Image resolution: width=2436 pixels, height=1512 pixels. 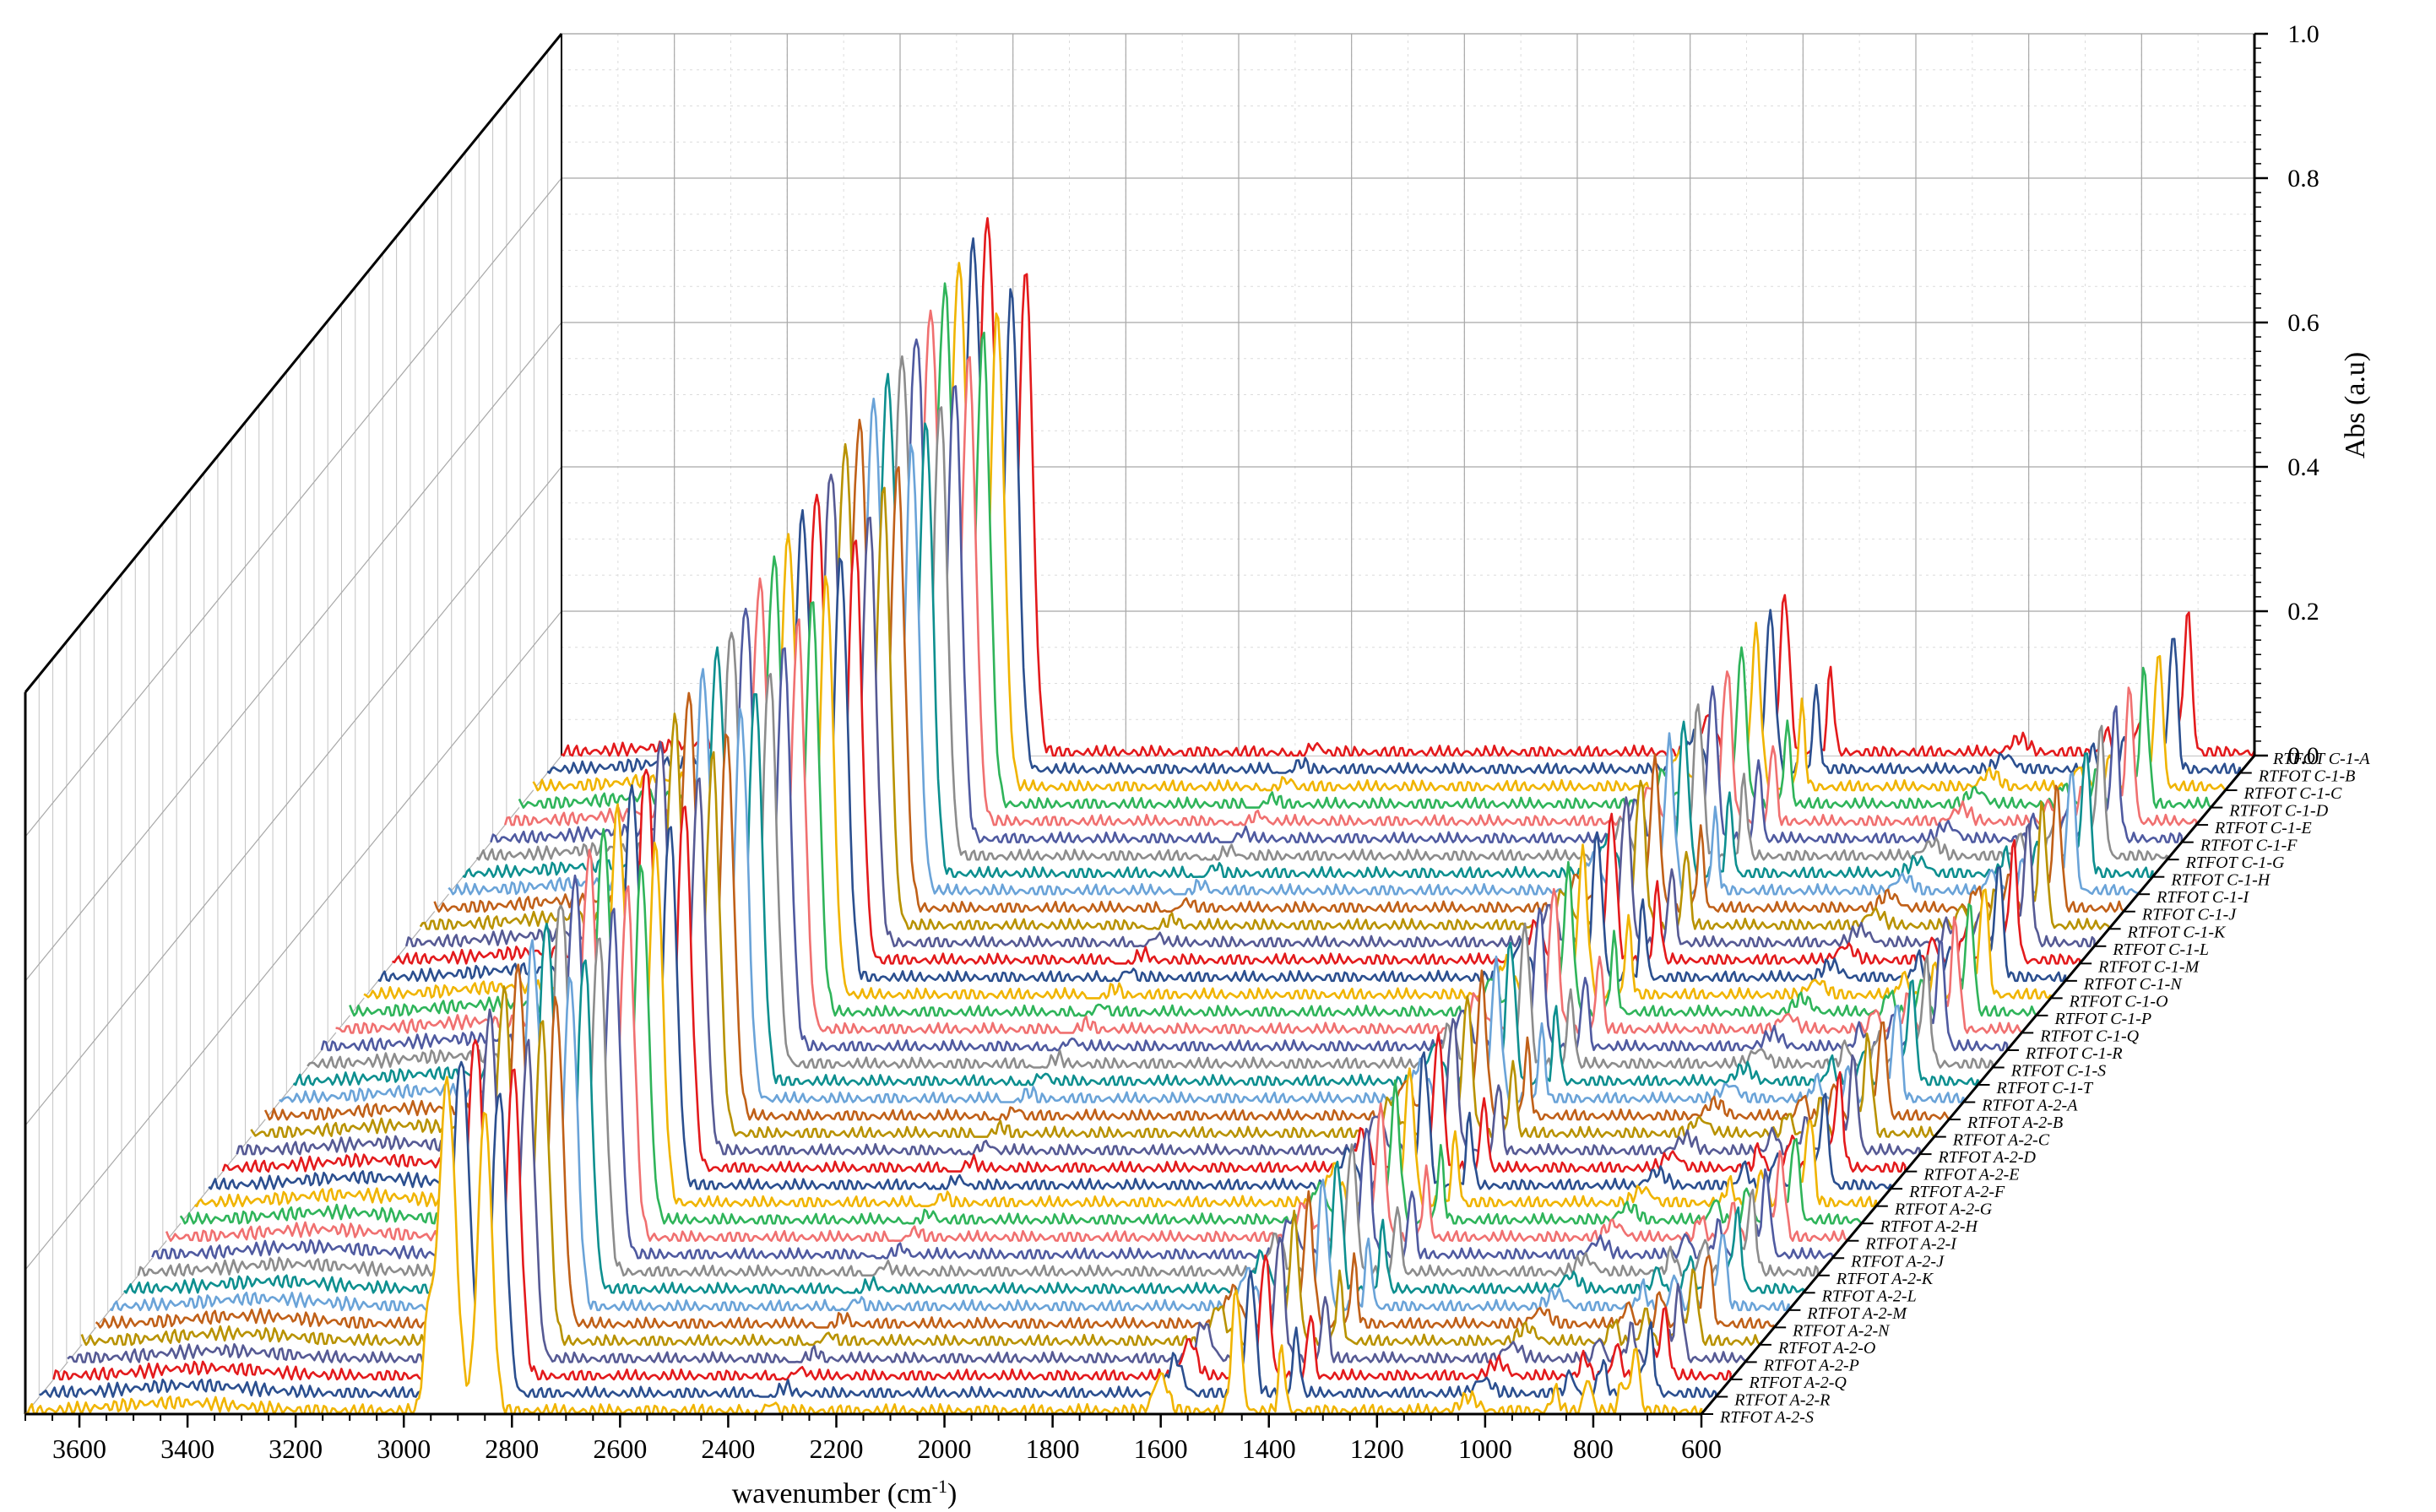 I want to click on x-tick-label: 3600, so click(x=79, y=1448).